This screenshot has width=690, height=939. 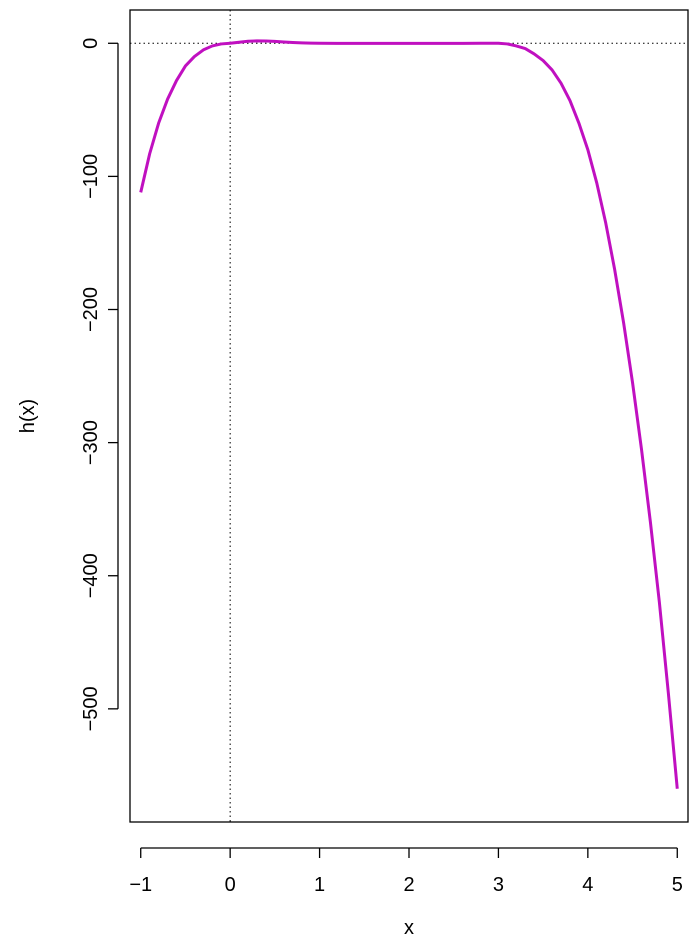 I want to click on x-tick-label: 0, so click(x=230, y=885).